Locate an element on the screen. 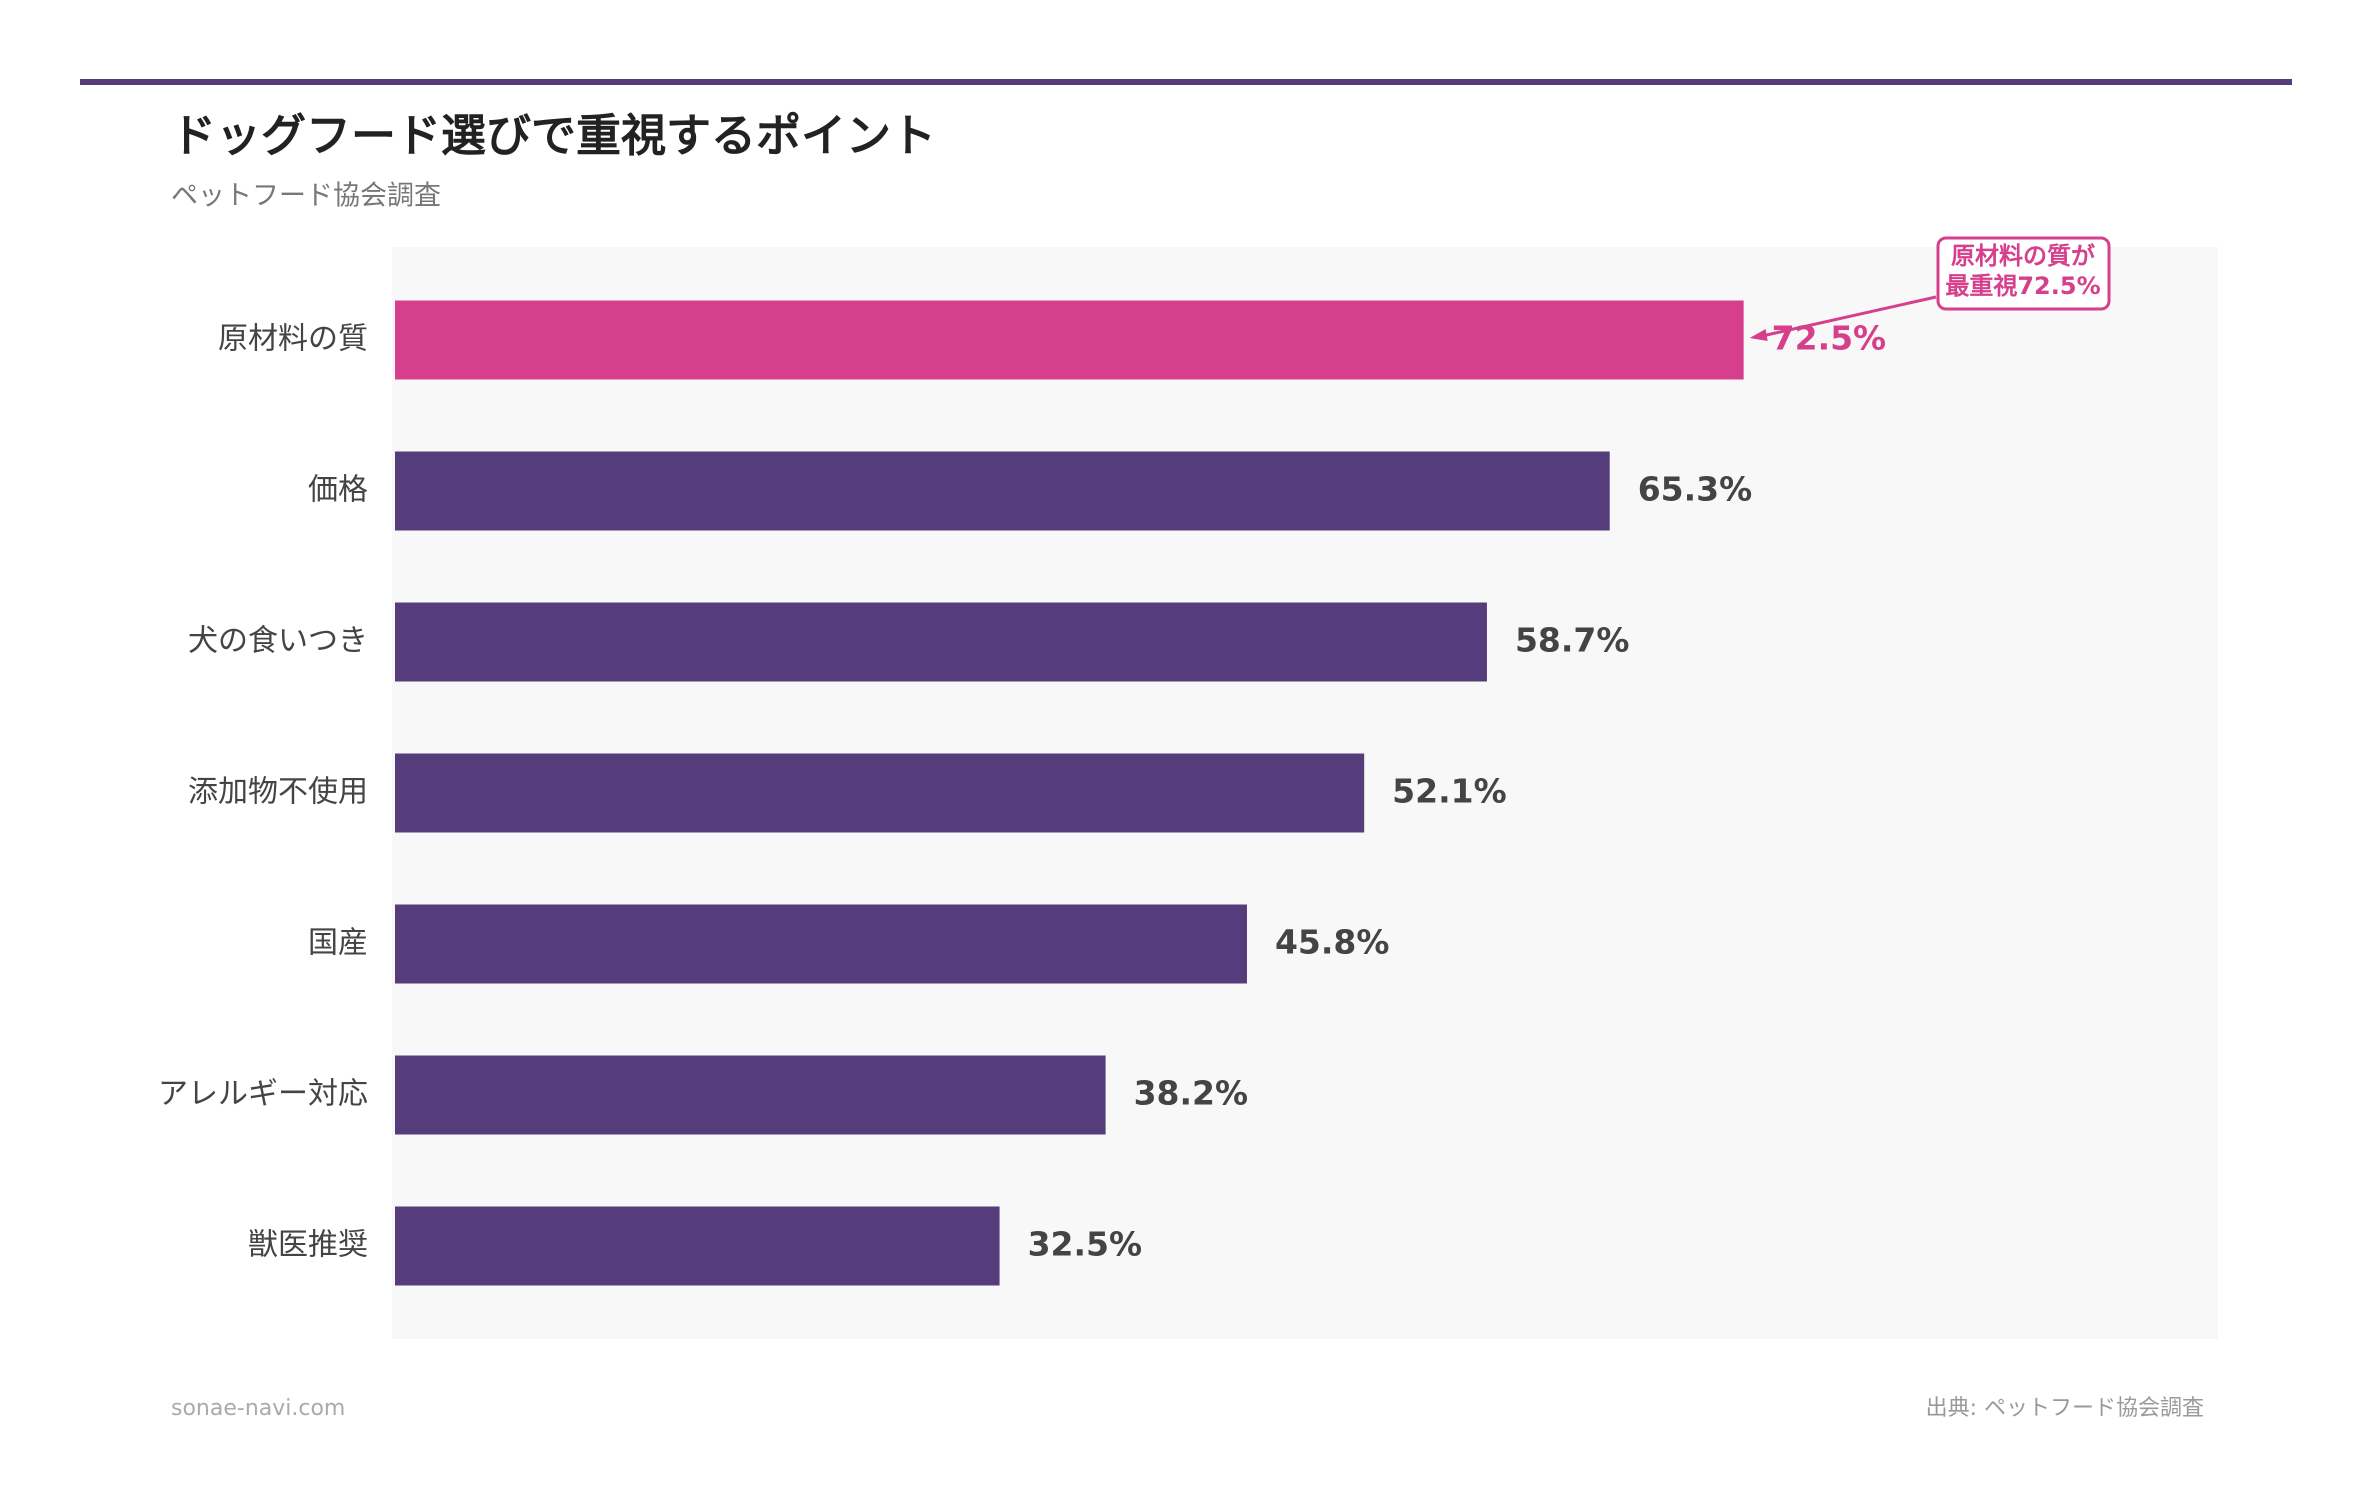 This screenshot has width=2360, height=1494. value-label: 45.8% is located at coordinates (1332, 942).